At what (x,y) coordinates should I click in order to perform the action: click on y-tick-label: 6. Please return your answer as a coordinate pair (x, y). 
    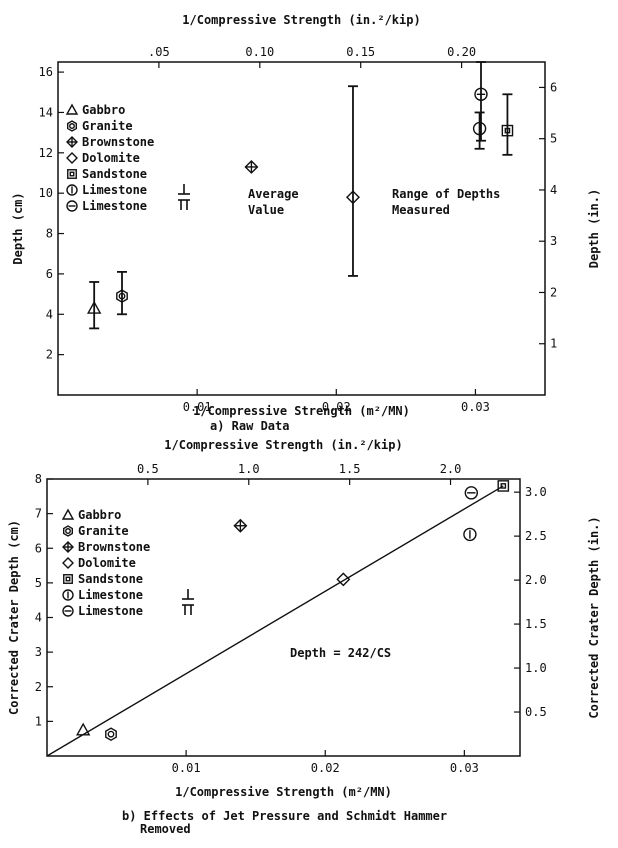
    Looking at the image, I should click on (38, 548).